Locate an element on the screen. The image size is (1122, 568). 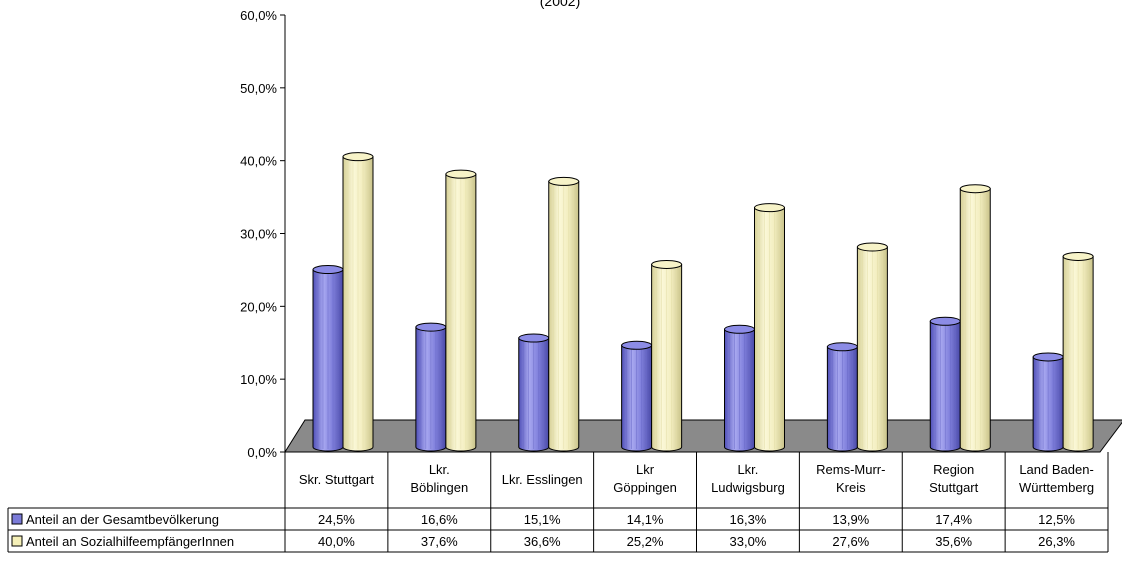
x-category-label: Württemberg is located at coordinates (1056, 487).